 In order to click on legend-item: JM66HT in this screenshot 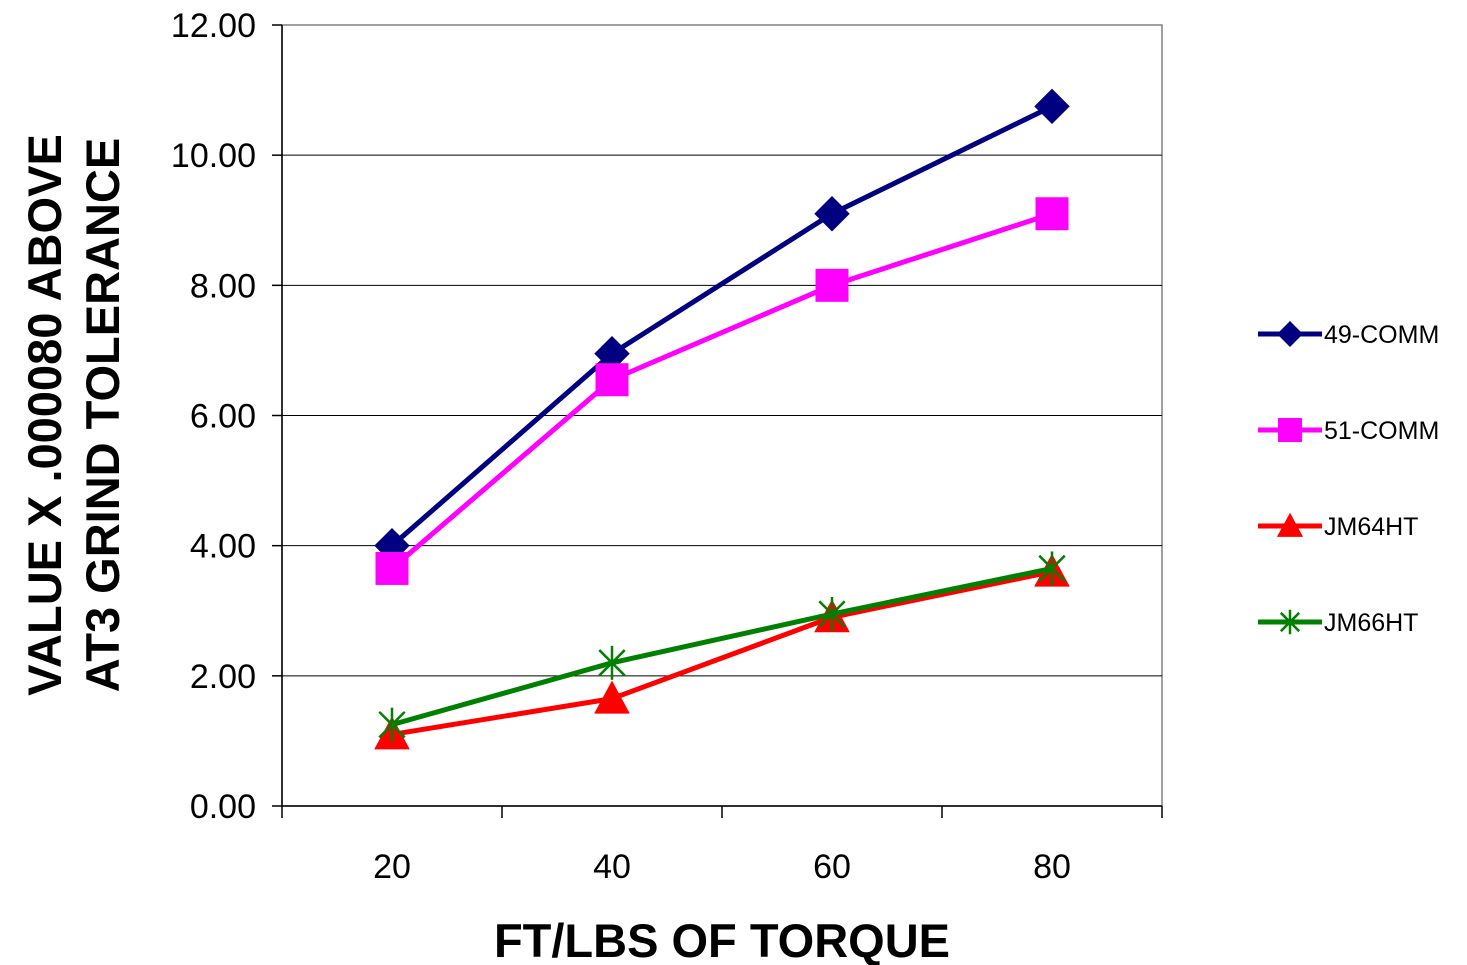, I will do `click(1338, 623)`.